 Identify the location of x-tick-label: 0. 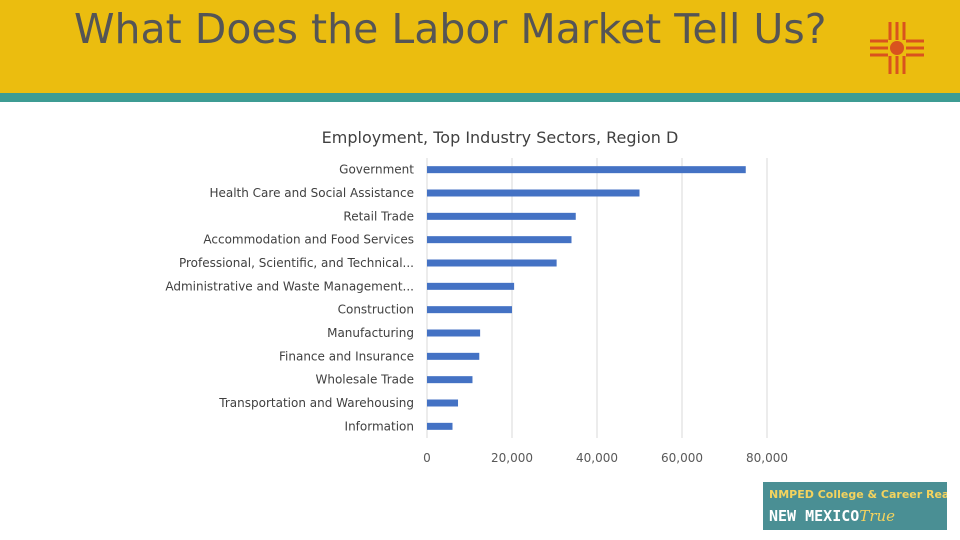
(427, 458).